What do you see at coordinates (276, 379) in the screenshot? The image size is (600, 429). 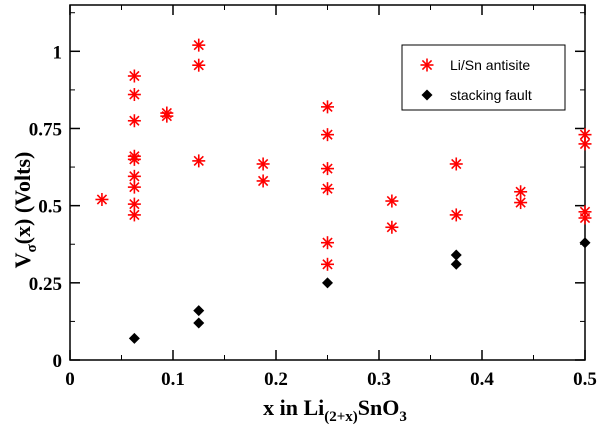 I see `x-tick-label: 0.2` at bounding box center [276, 379].